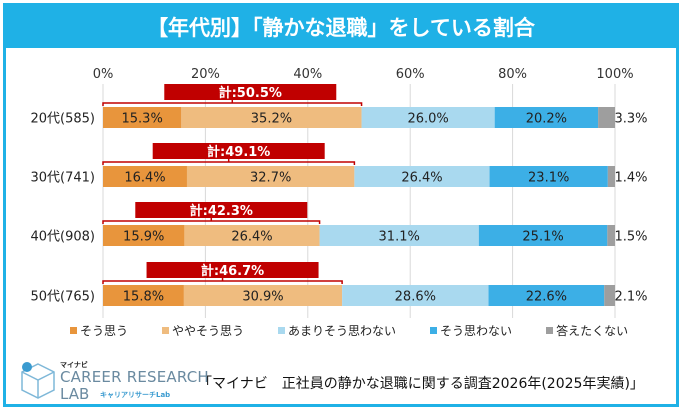 The image size is (680, 408). I want to click on data-label: 15.9%, so click(143, 237).